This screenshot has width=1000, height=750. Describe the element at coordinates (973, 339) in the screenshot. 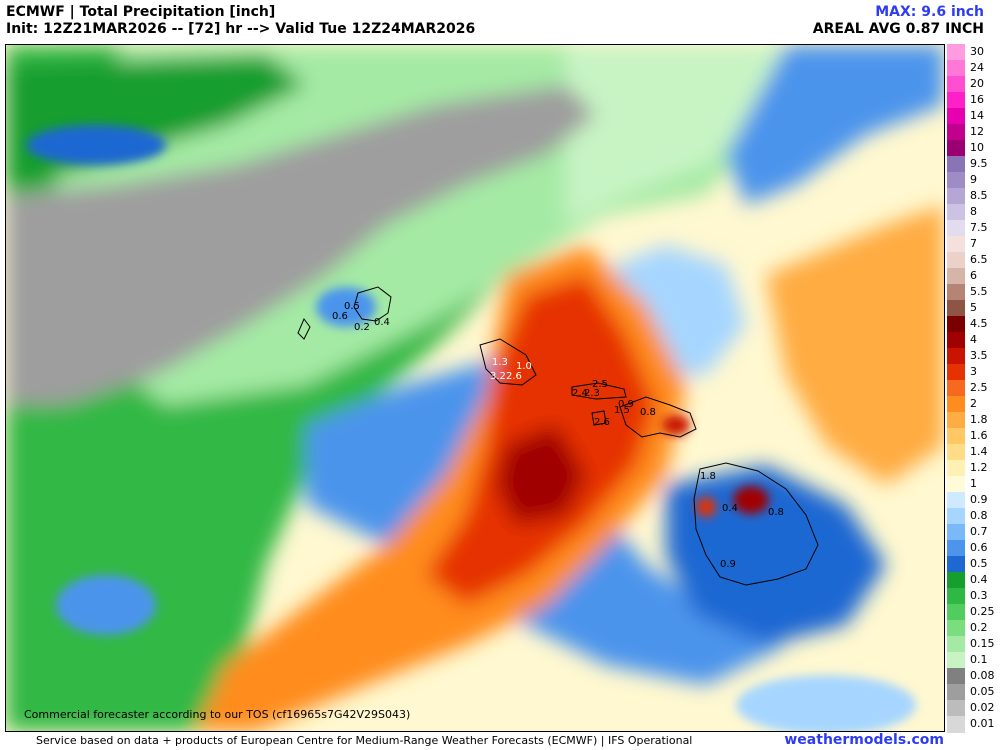

I see `legend-label: 4` at that location.